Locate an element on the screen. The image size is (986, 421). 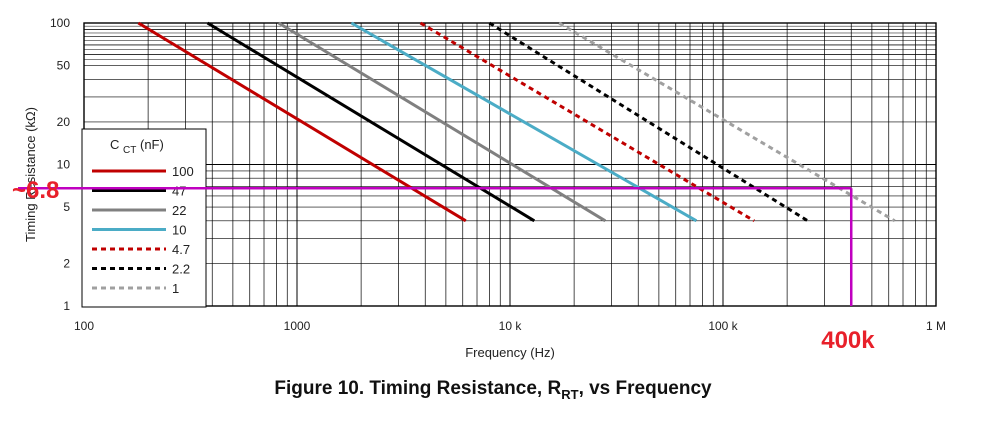
x-tick-label: 100 k is located at coordinates (723, 326).